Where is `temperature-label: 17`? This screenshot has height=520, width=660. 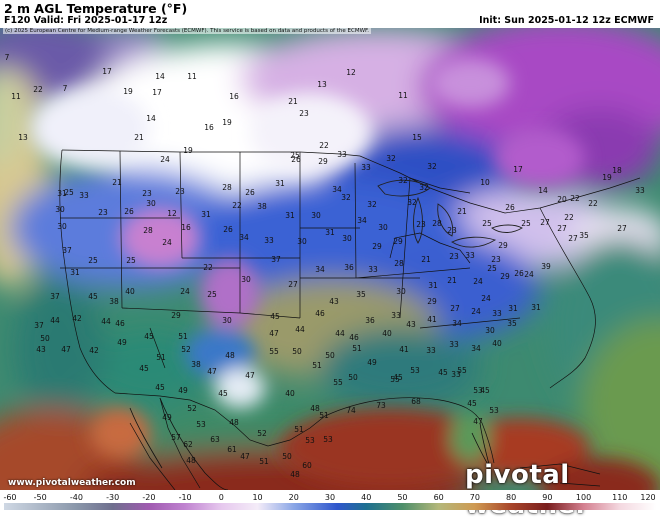 temperature-label: 17 is located at coordinates (157, 92).